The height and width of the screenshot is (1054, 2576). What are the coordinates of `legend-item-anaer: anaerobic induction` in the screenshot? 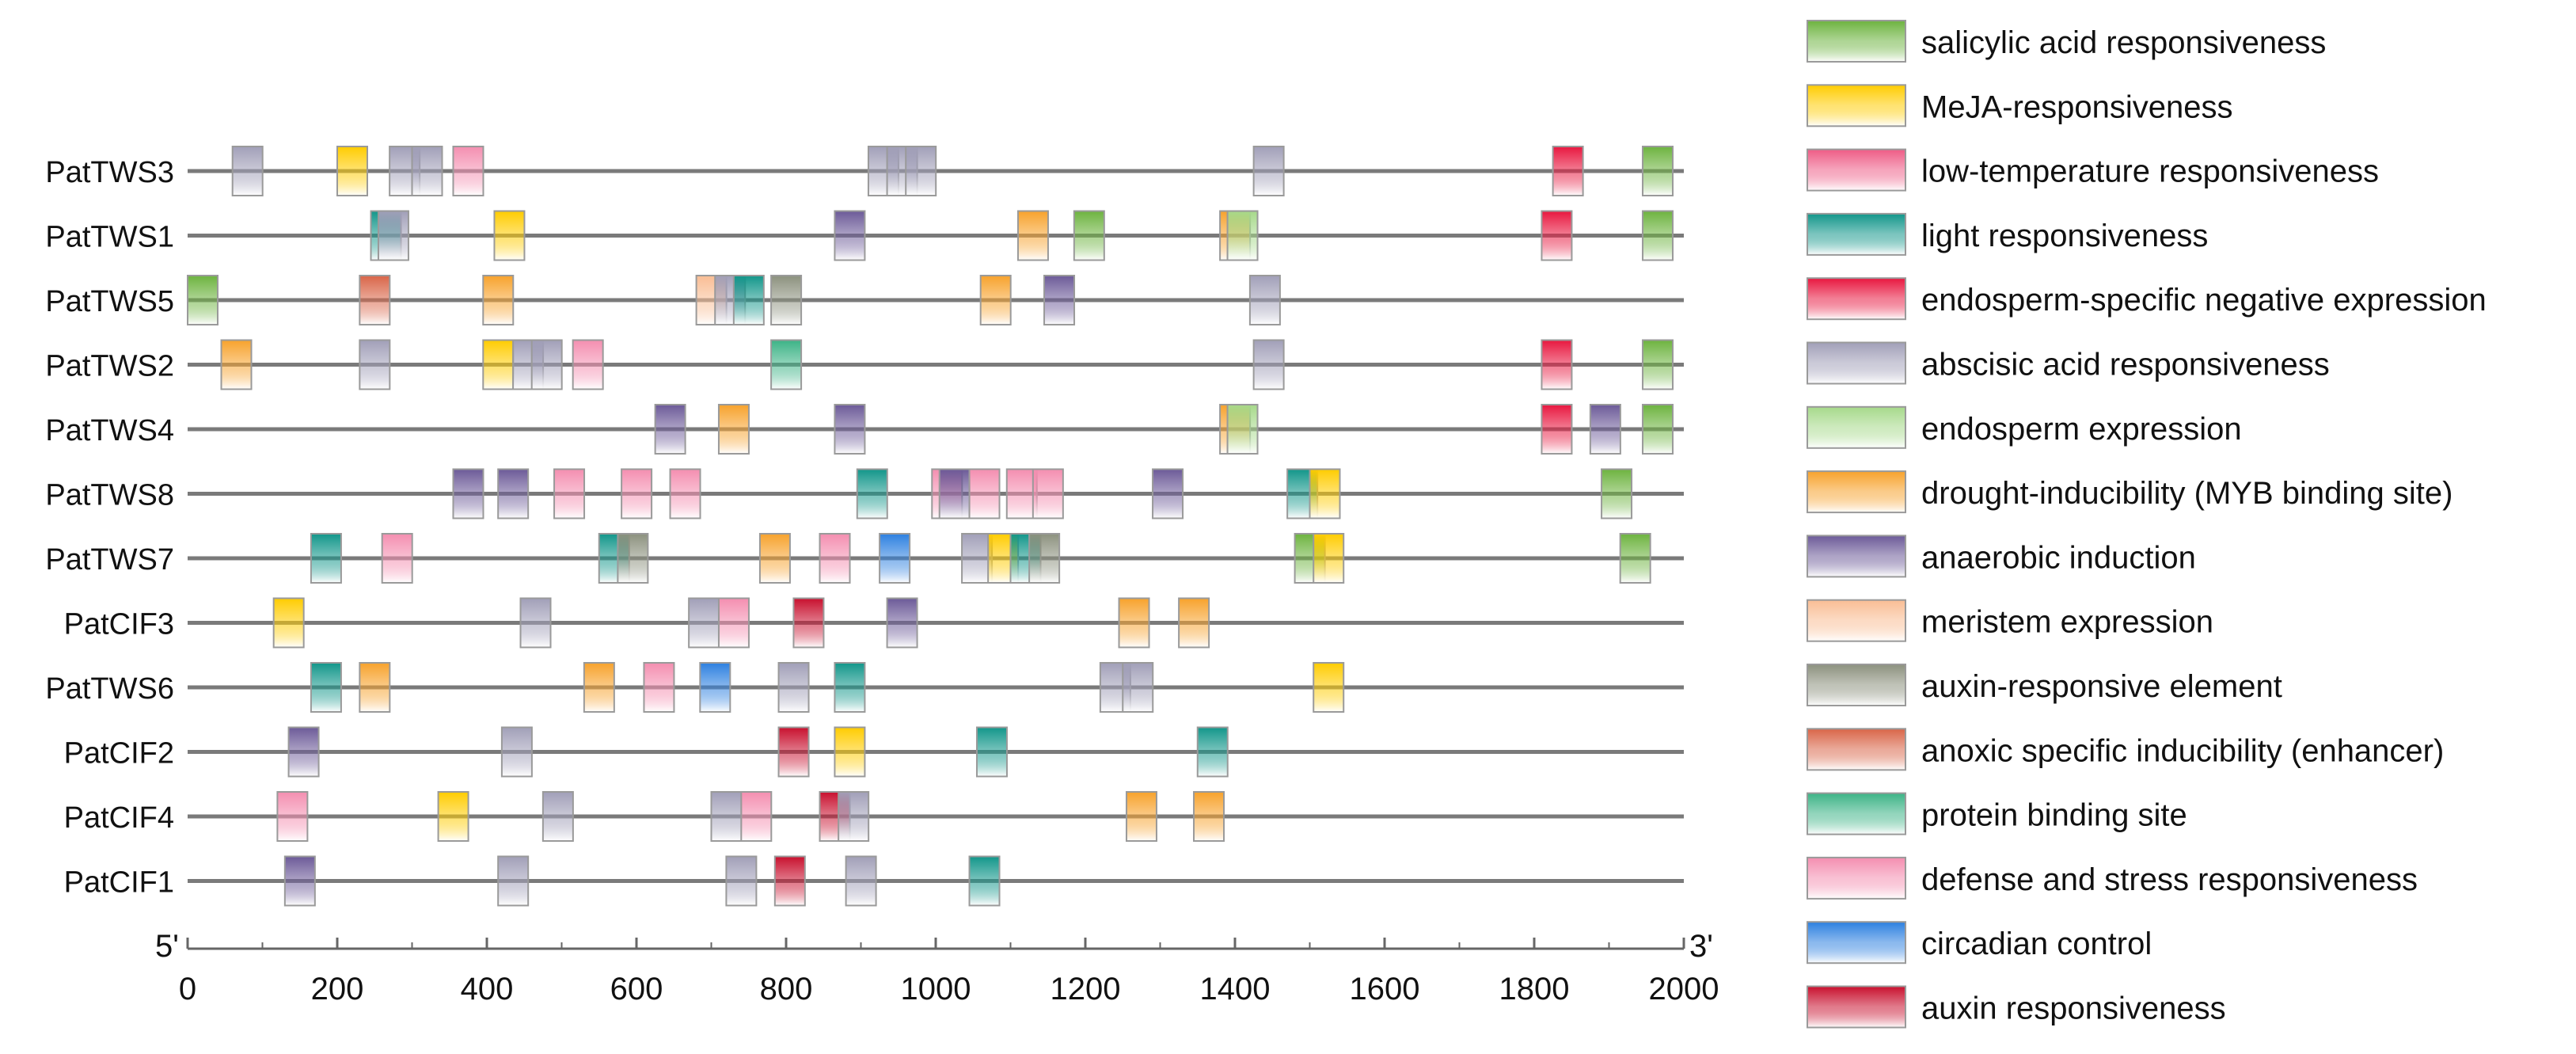 It's located at (2002, 556).